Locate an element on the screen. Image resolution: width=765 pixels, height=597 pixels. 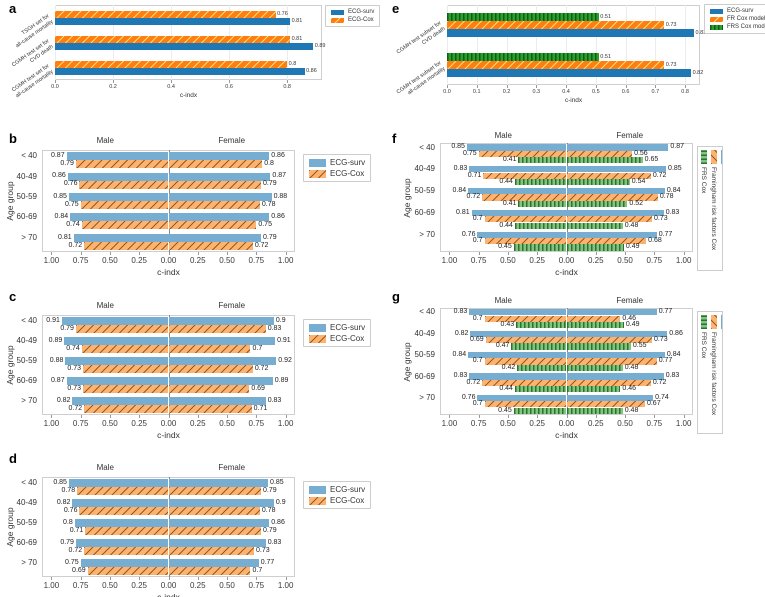
y-axis-label: Age group is located at coordinates (10, 201).